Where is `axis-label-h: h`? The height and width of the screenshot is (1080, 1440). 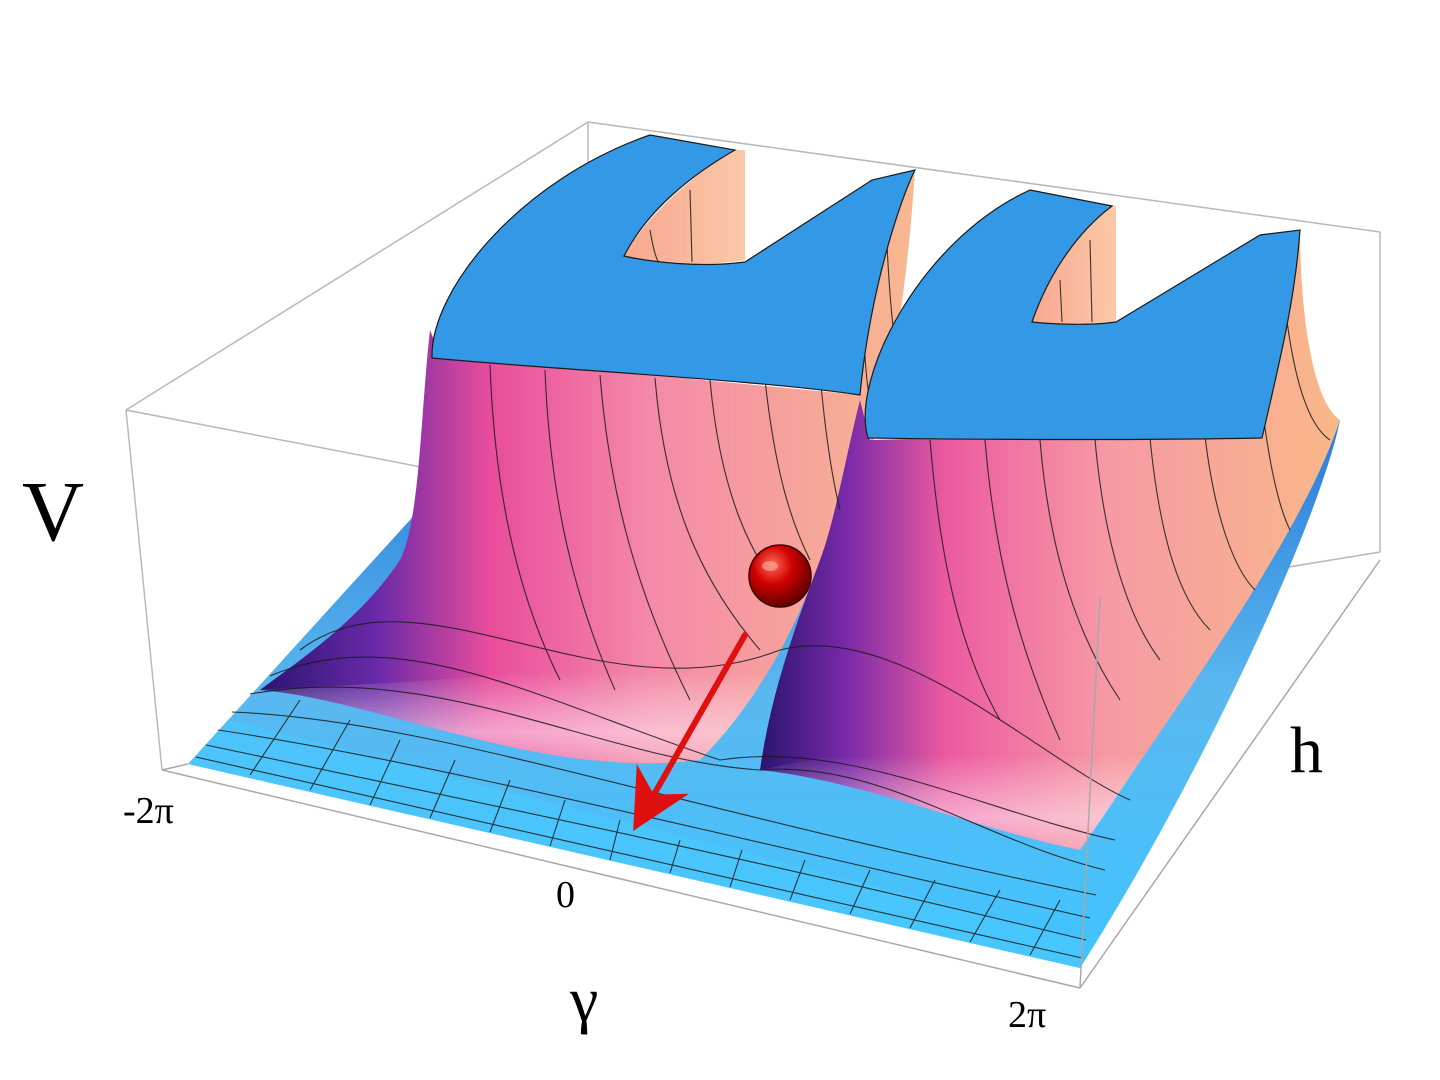 axis-label-h: h is located at coordinates (1306, 750).